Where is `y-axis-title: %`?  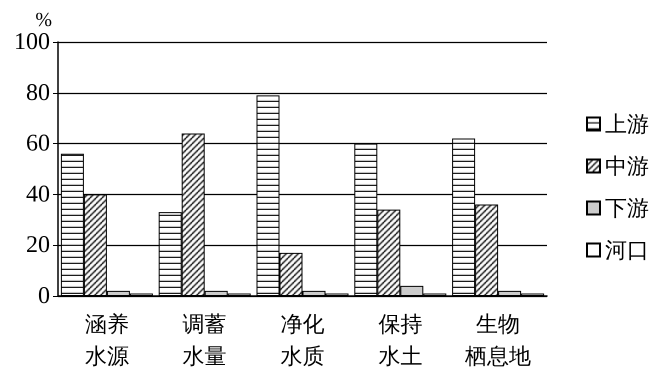
y-axis-title: % is located at coordinates (43, 20).